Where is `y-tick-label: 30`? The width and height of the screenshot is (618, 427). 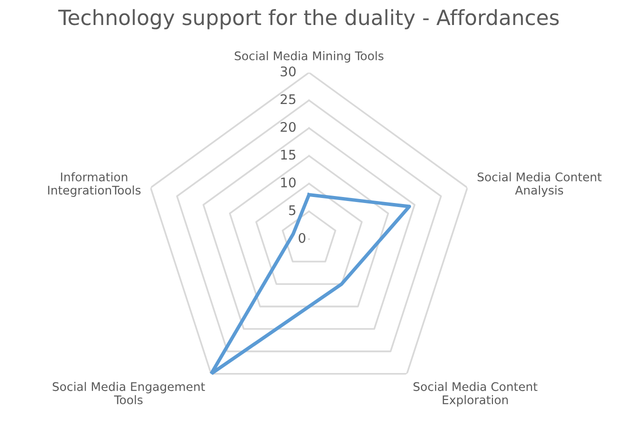 y-tick-label: 30 is located at coordinates (288, 71).